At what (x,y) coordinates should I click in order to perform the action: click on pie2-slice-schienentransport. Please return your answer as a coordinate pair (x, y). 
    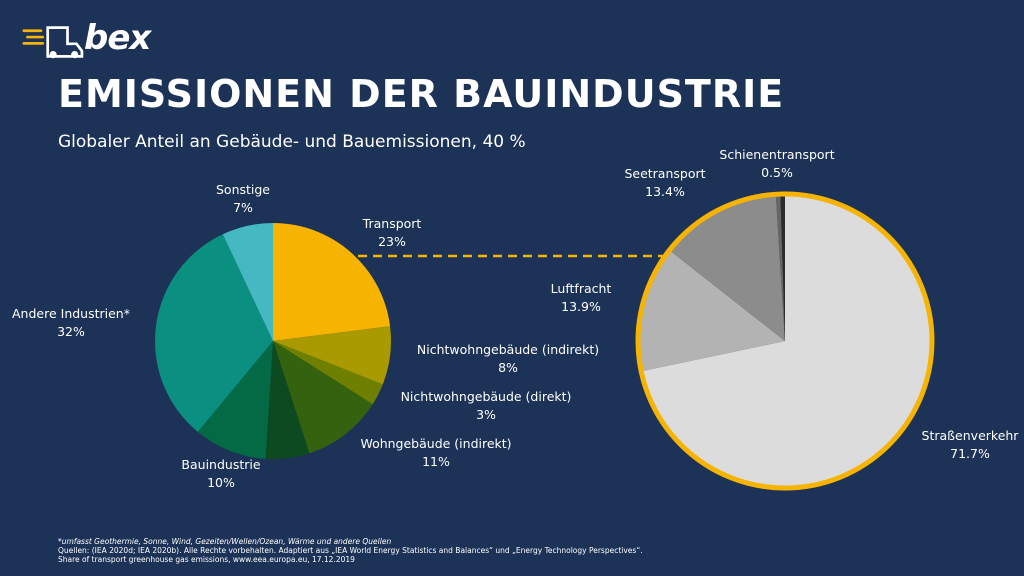
    Looking at the image, I should click on (780, 267).